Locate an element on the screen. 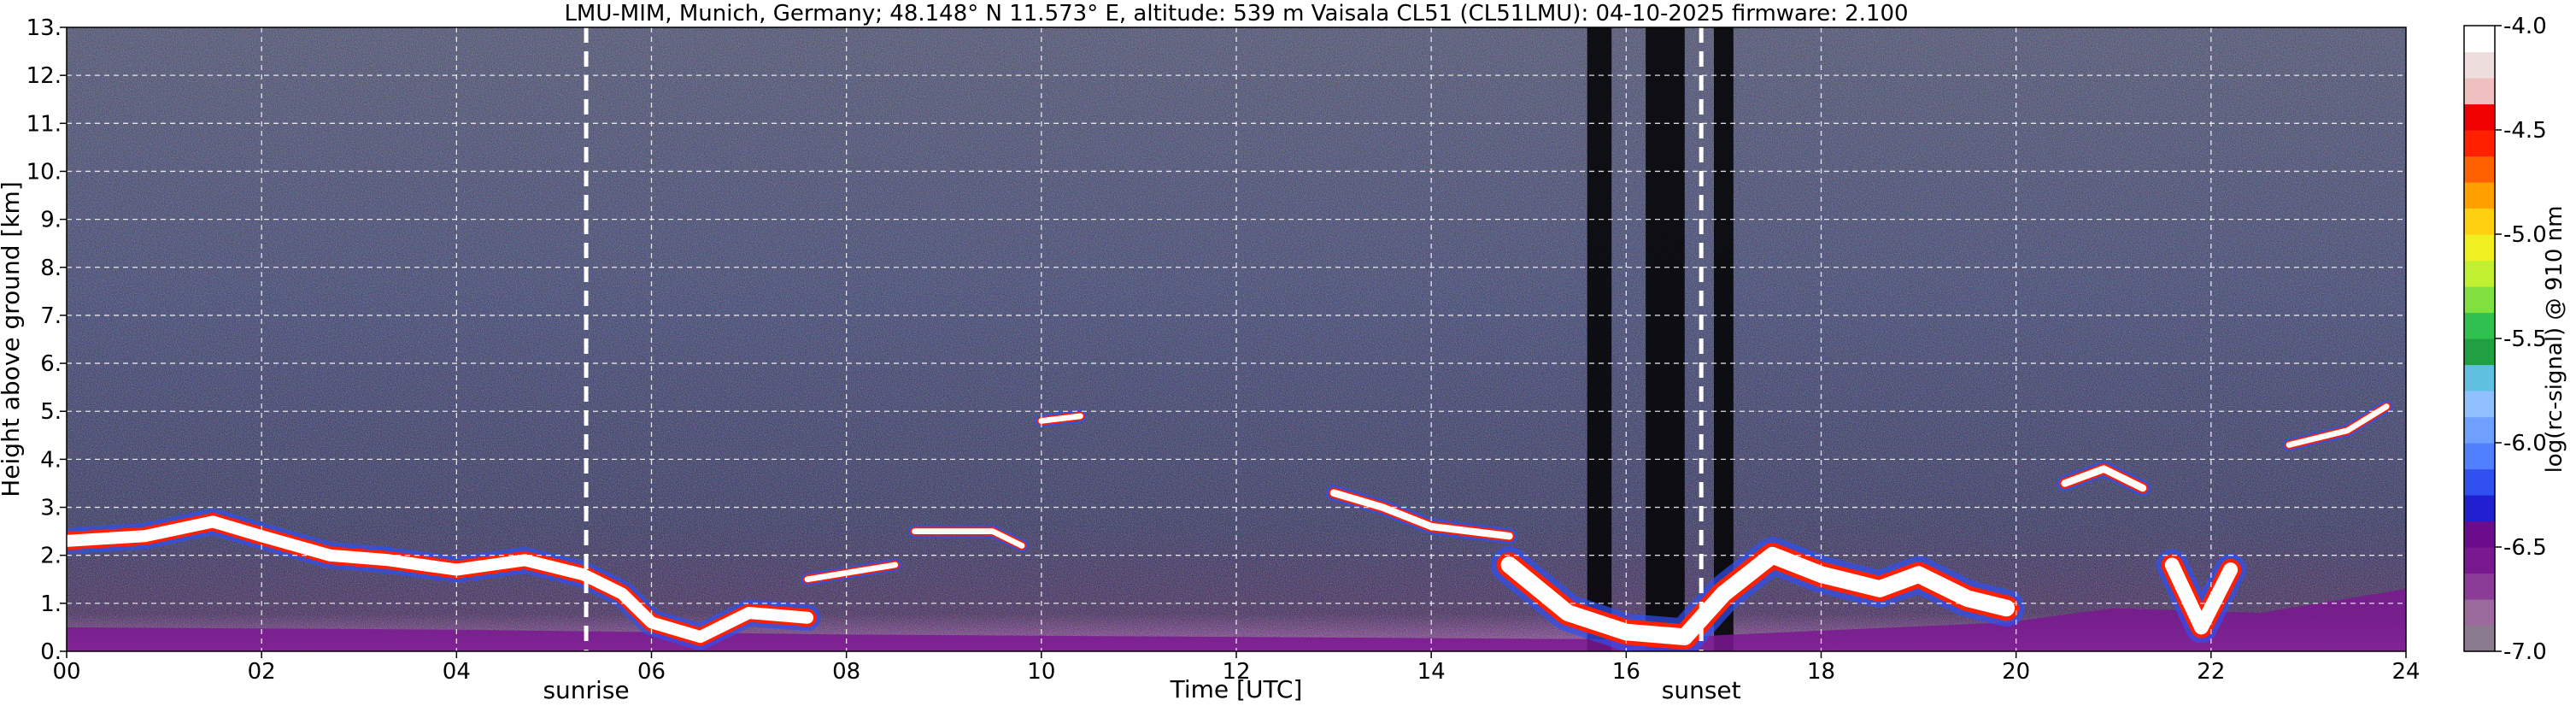 This screenshot has width=2576, height=706. y-tick-label: 0. is located at coordinates (51, 652).